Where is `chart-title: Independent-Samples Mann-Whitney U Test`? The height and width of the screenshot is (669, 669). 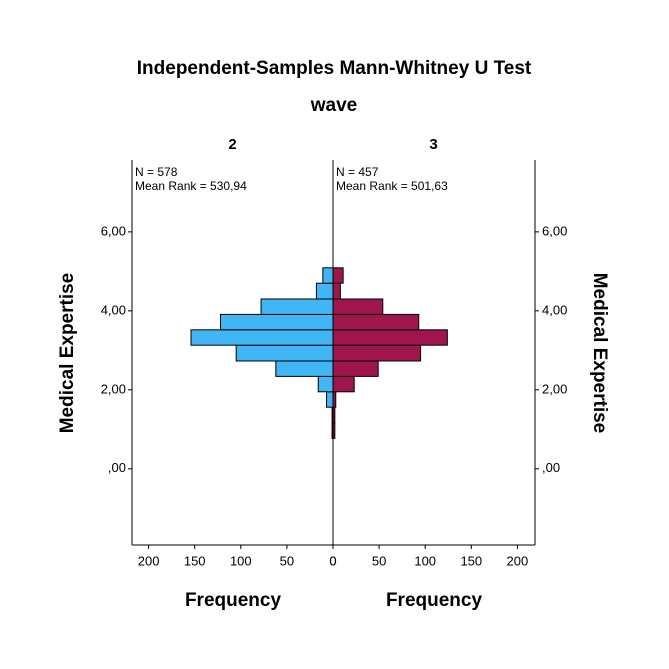 chart-title: Independent-Samples Mann-Whitney U Test is located at coordinates (334, 68).